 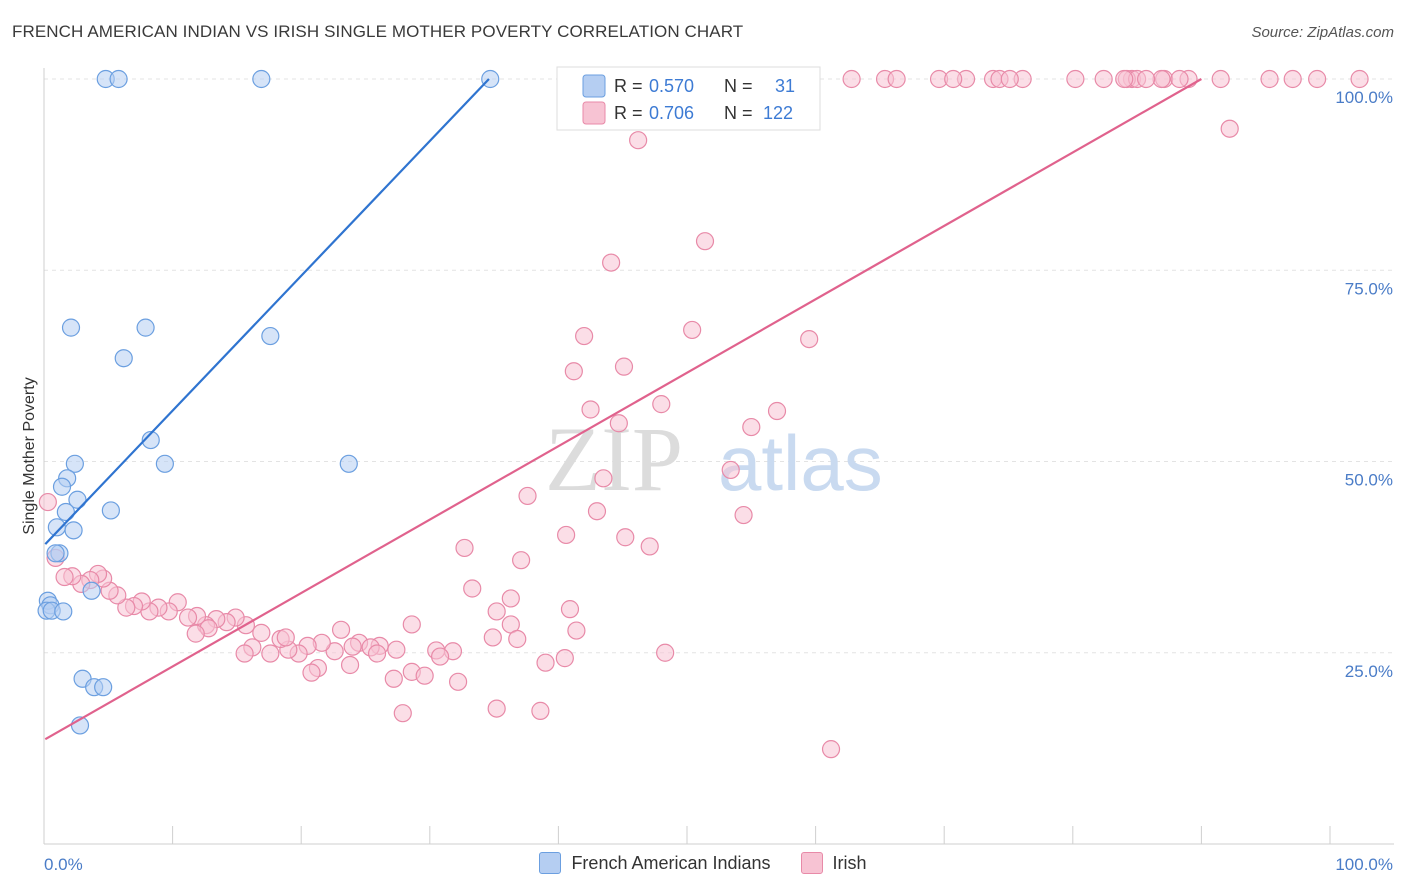 What do you see at coordinates (688, 98) in the screenshot?
I see `correlation-legend: R = 0.570 N = 31 R = 0.706 N = 122` at bounding box center [688, 98].